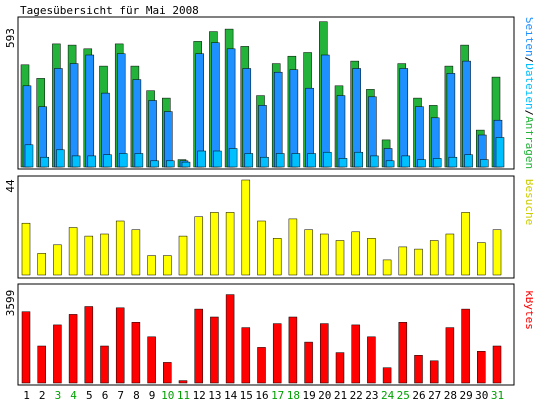  What do you see at coordinates (340, 395) in the screenshot?
I see `x-tick-label: 21` at bounding box center [340, 395].